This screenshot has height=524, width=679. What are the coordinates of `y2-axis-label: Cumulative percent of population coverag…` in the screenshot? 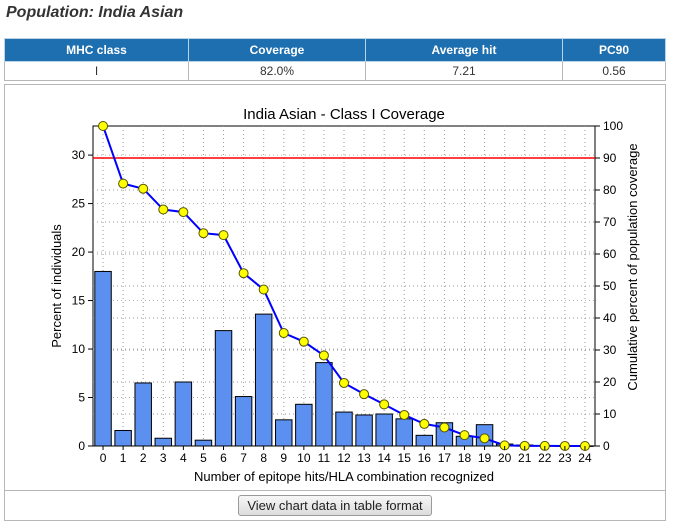 It's located at (632, 266).